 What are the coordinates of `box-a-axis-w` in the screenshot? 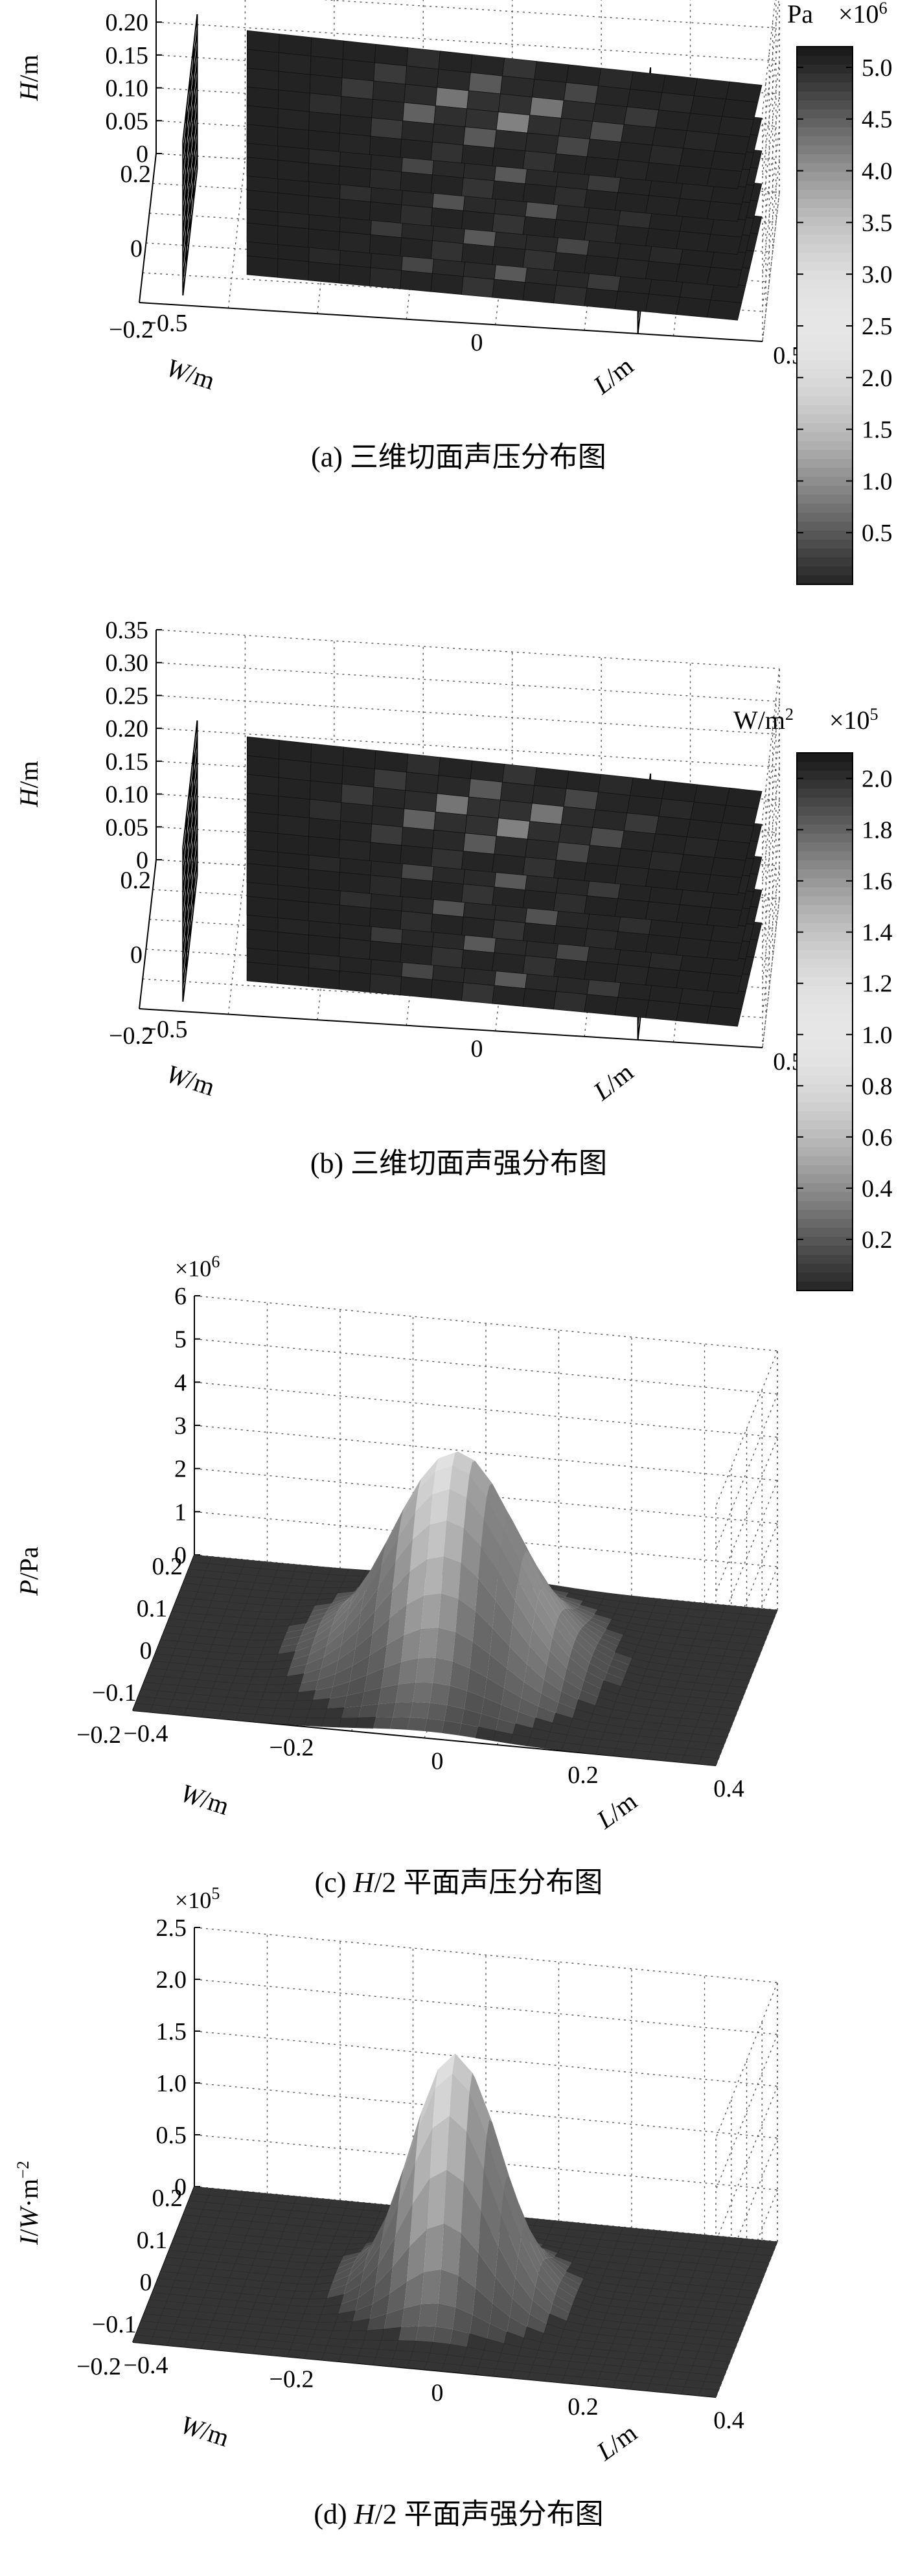 It's located at (148, 228).